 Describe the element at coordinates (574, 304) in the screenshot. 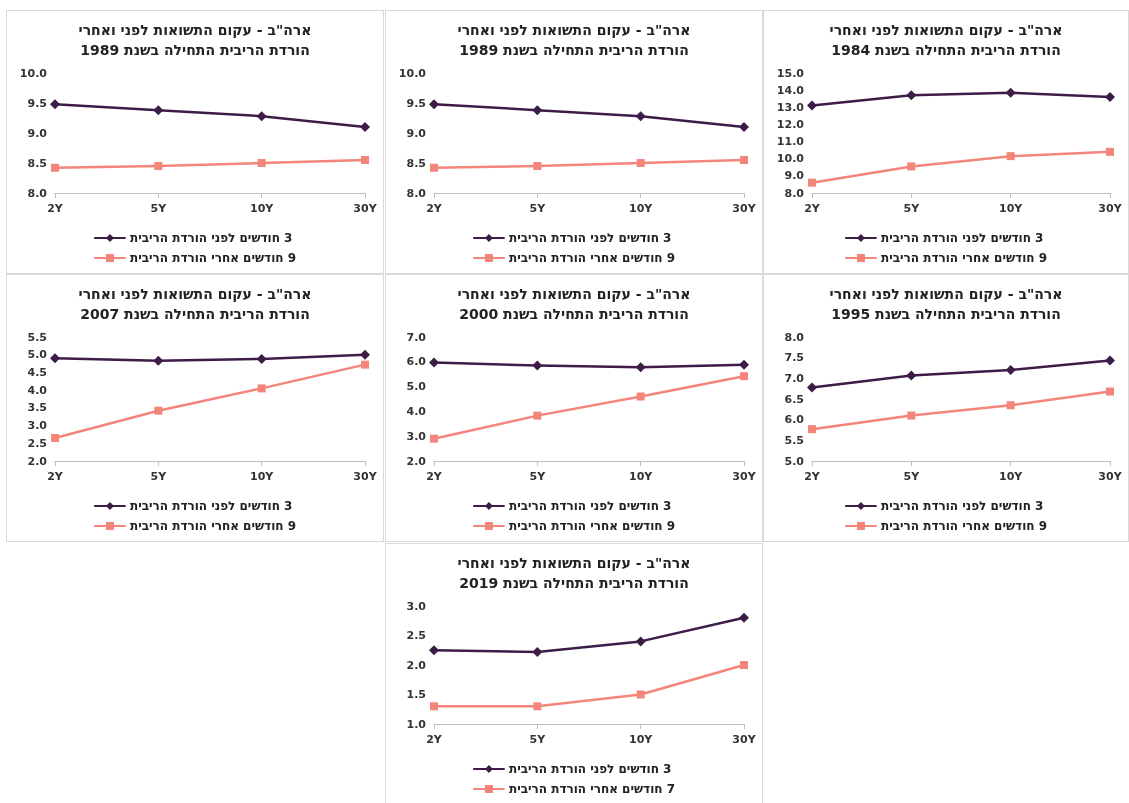

I see `chart-title: ארה"ב - עקום התשואות לפני ואחרי הורדת הריבית התחילה בשנת 2000` at that location.